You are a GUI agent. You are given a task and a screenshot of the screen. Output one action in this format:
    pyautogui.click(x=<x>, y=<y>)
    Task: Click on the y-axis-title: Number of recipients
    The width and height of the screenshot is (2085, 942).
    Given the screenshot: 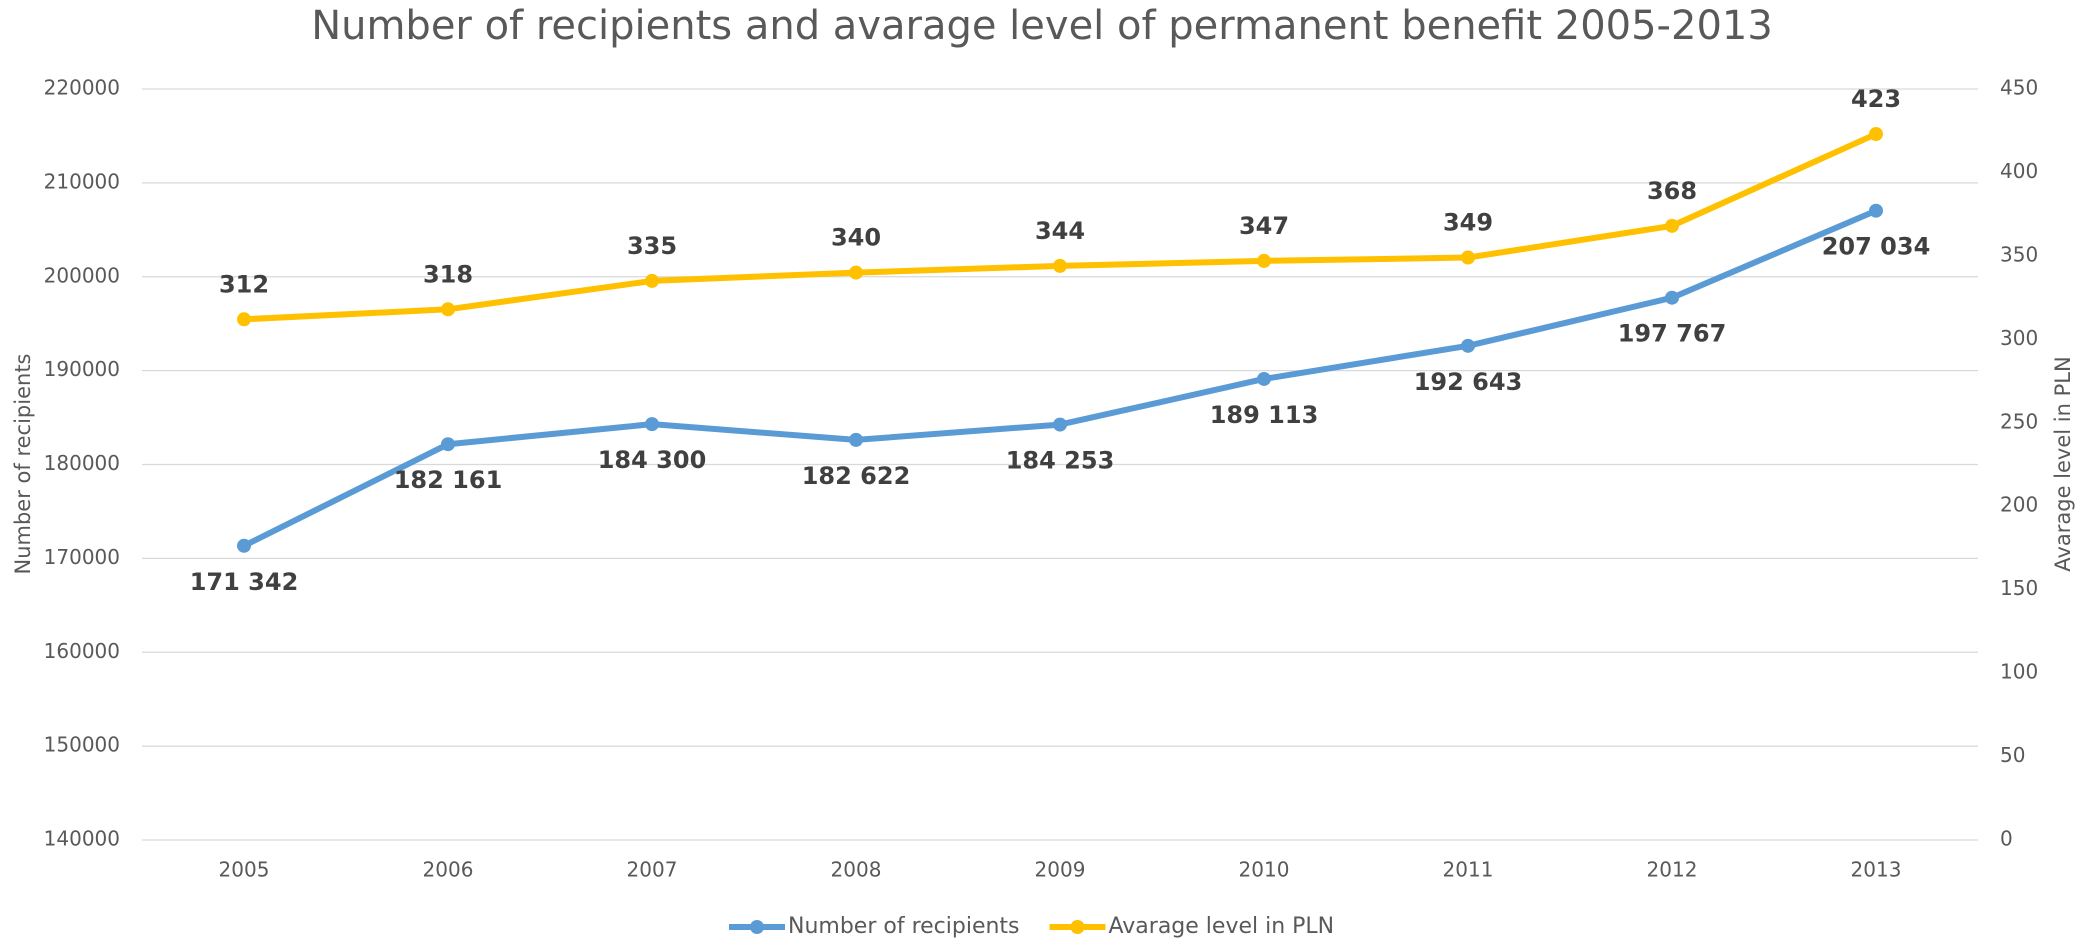 What is the action you would take?
    pyautogui.click(x=23, y=464)
    